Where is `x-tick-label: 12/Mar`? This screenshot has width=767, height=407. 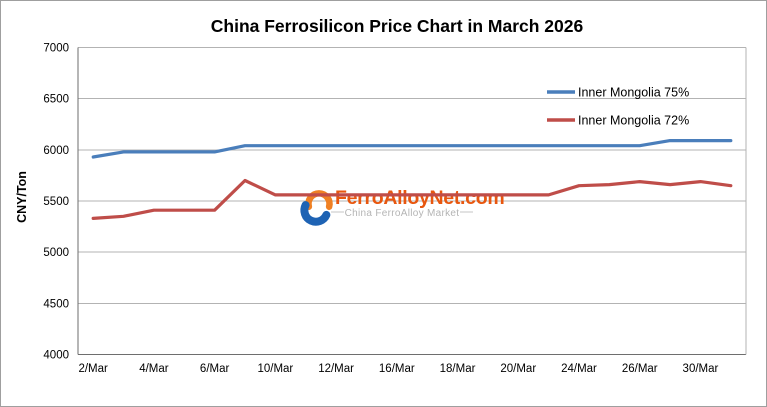 x-tick-label: 12/Mar is located at coordinates (336, 369).